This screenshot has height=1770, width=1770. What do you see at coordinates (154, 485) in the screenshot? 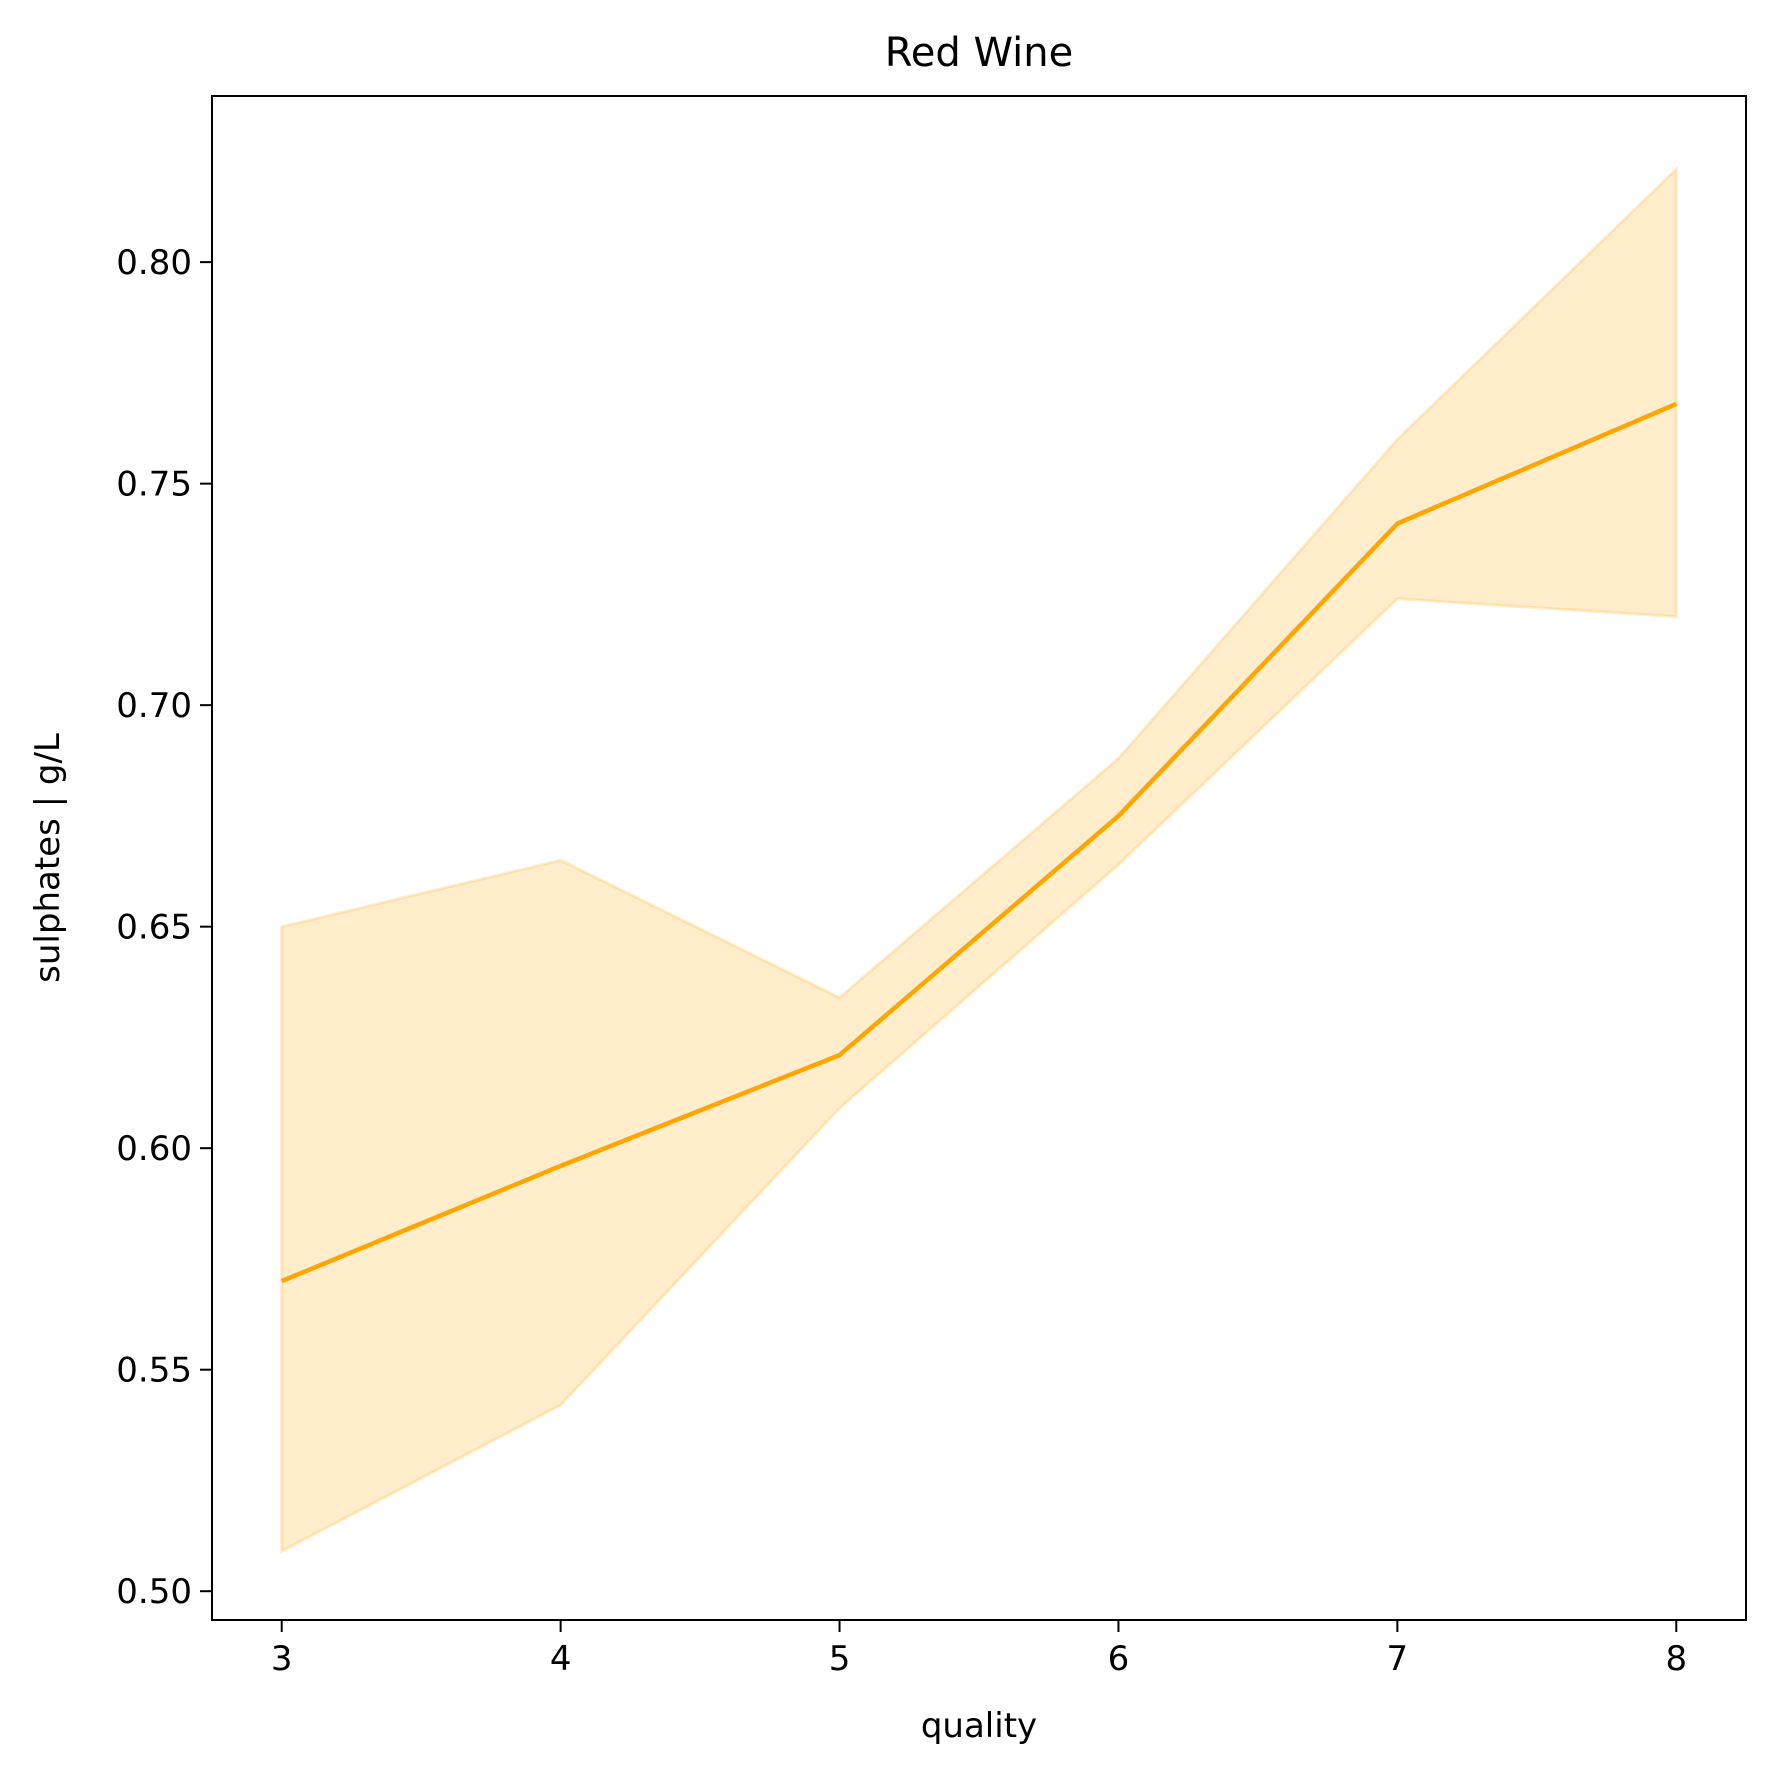
I see `y-tick-label: 0.75` at bounding box center [154, 485].